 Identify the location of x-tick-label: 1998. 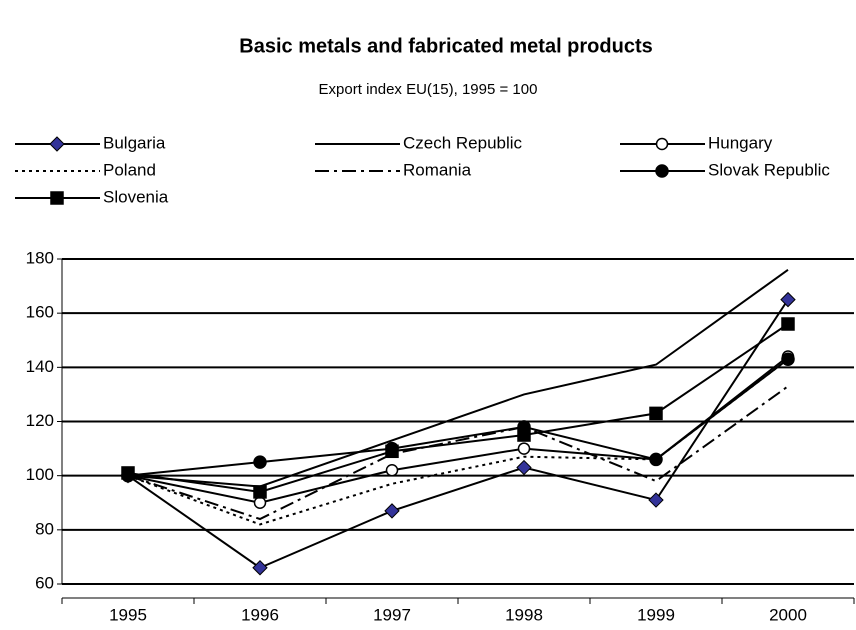
(524, 614).